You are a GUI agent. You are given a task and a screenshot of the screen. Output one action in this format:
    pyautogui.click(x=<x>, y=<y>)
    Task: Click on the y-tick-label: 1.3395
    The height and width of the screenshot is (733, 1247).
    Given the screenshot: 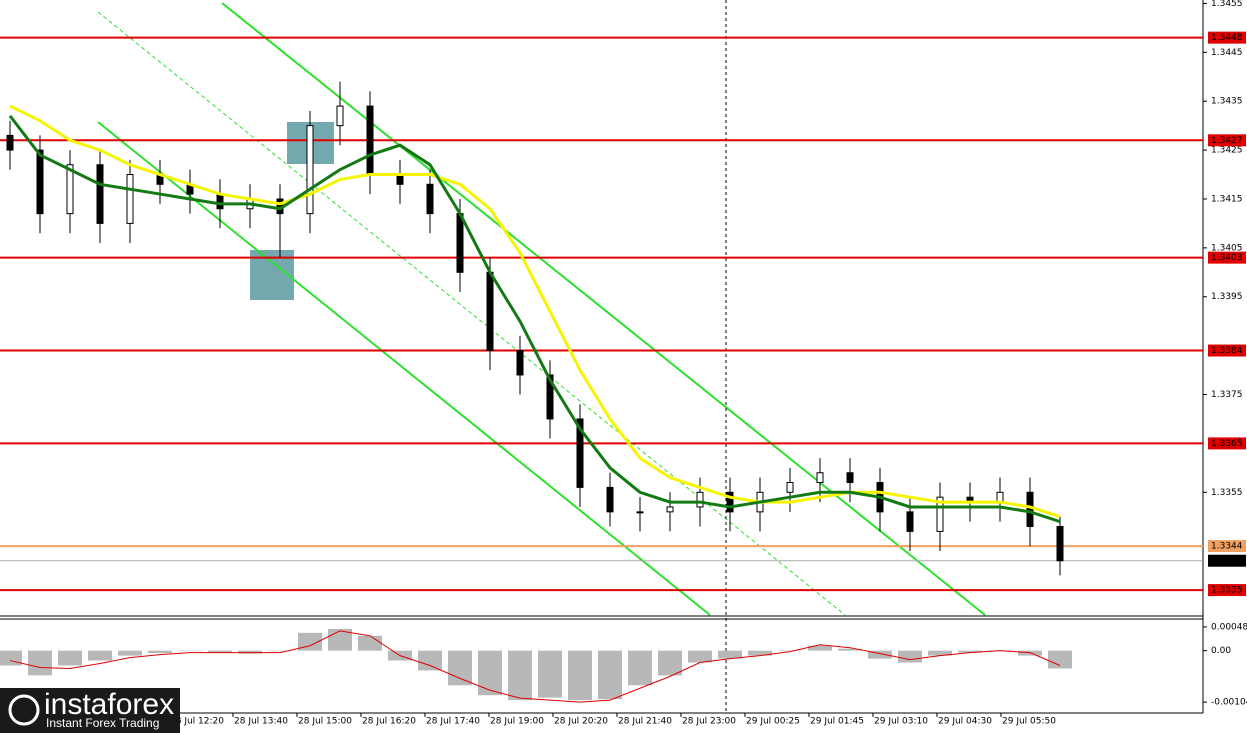 What is the action you would take?
    pyautogui.click(x=1227, y=297)
    